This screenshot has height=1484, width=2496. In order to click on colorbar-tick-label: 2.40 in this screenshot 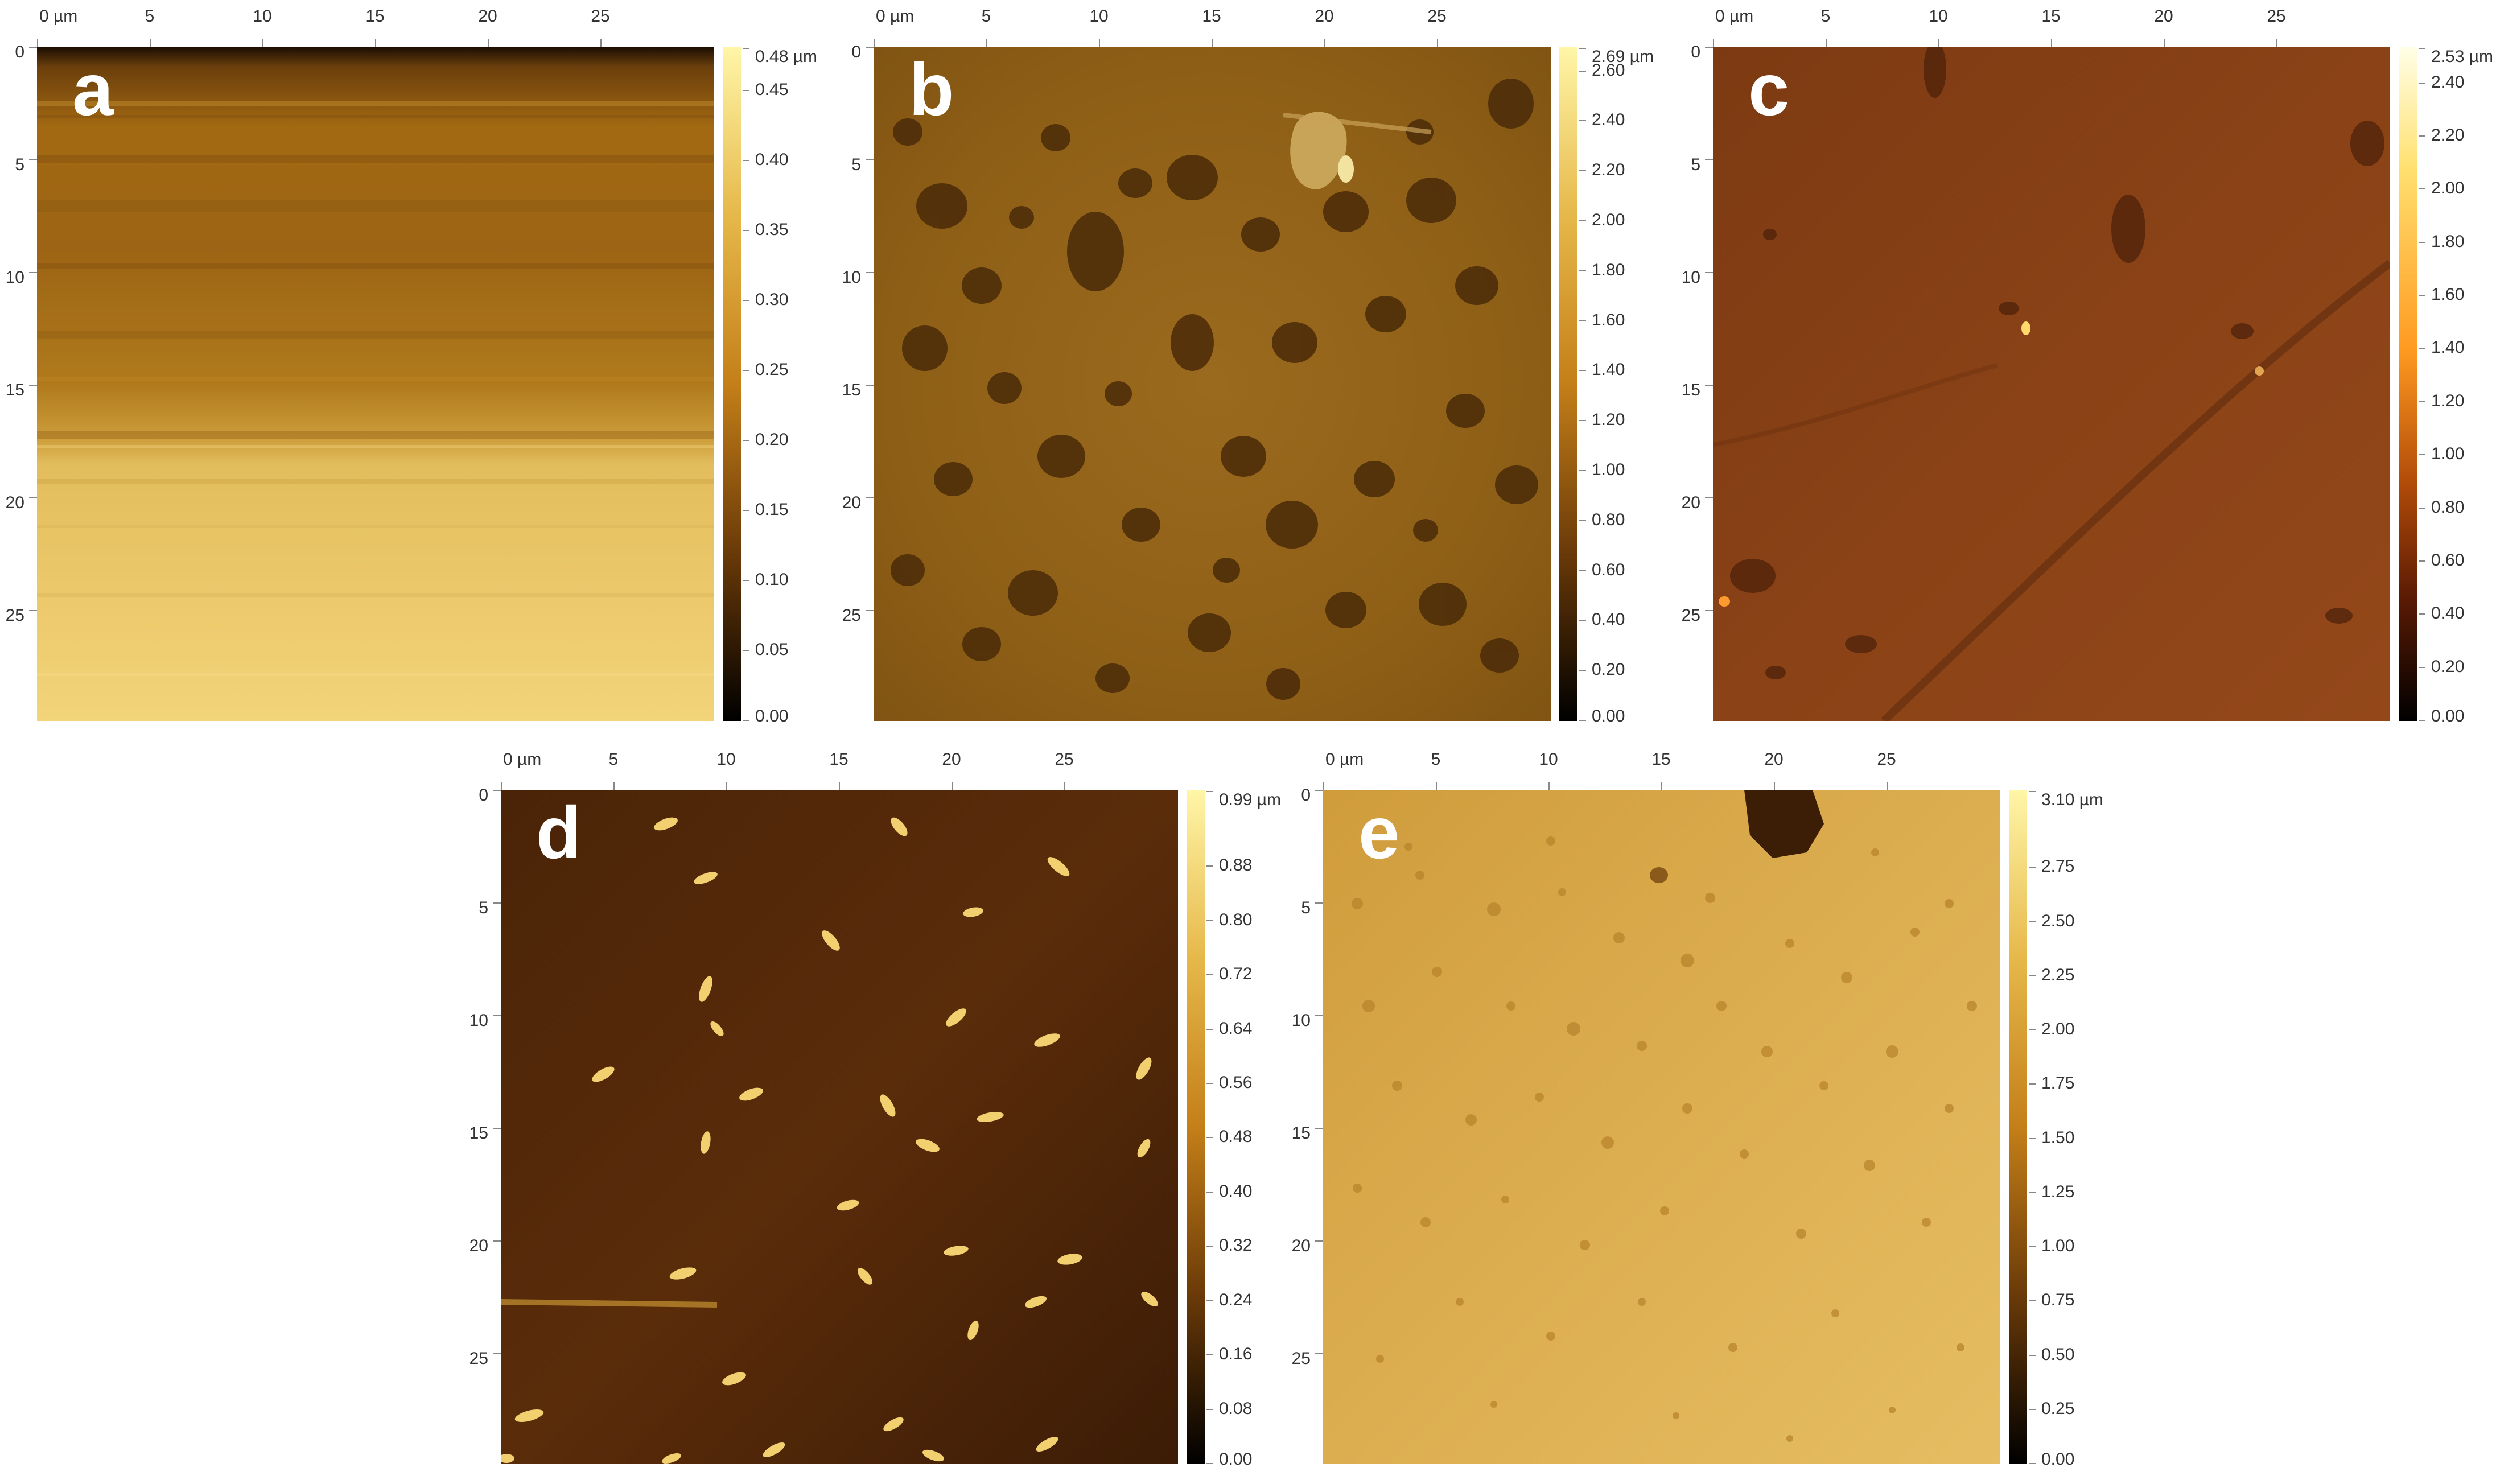, I will do `click(2448, 83)`.